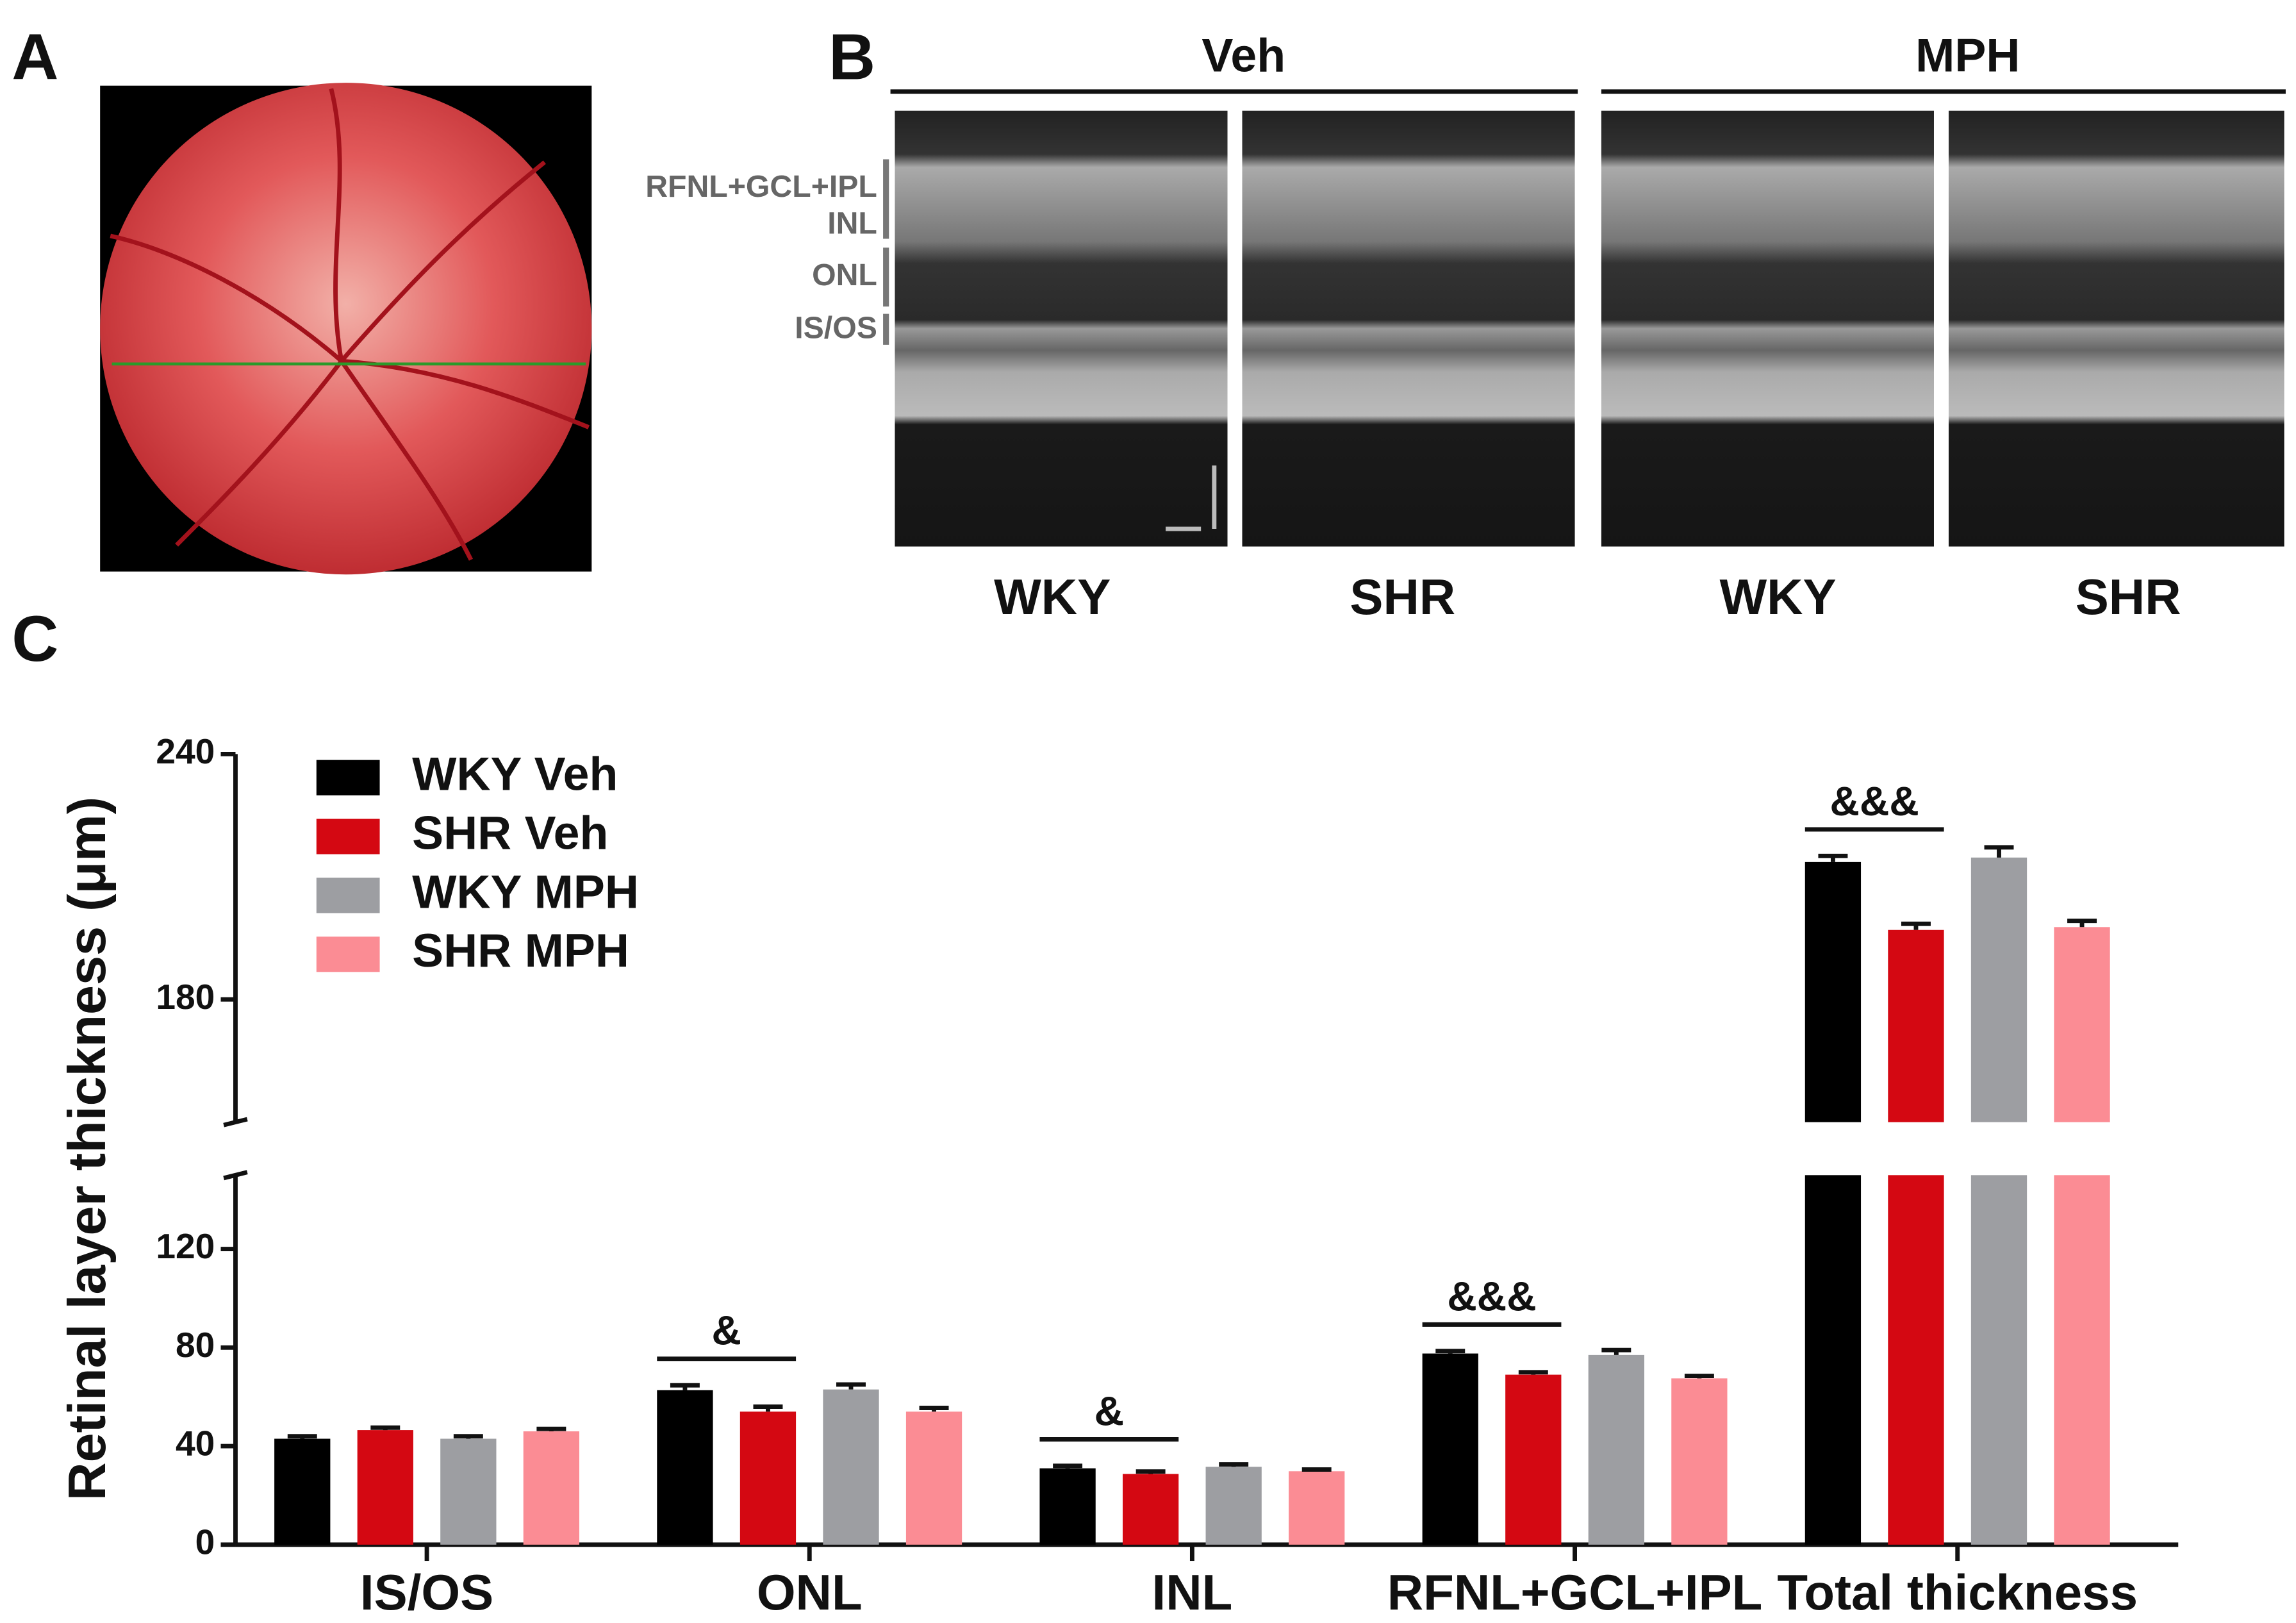 Image resolution: width=2296 pixels, height=1623 pixels. I want to click on x-tick-label: INL, so click(1192, 1592).